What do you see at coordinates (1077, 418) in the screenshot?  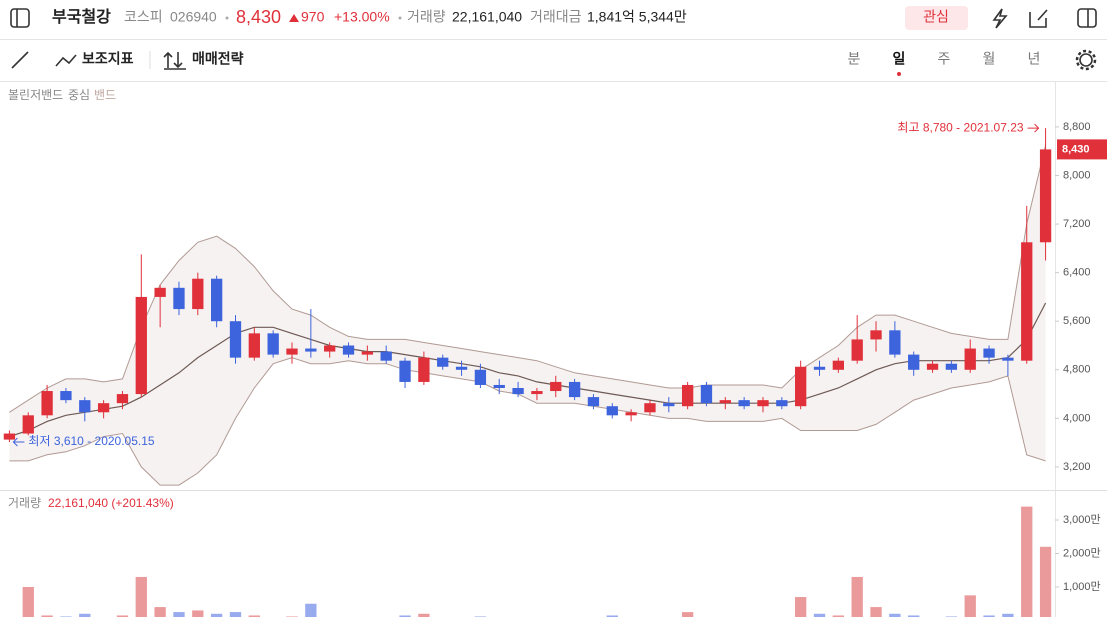 I see `y-tick-label: 4,000` at bounding box center [1077, 418].